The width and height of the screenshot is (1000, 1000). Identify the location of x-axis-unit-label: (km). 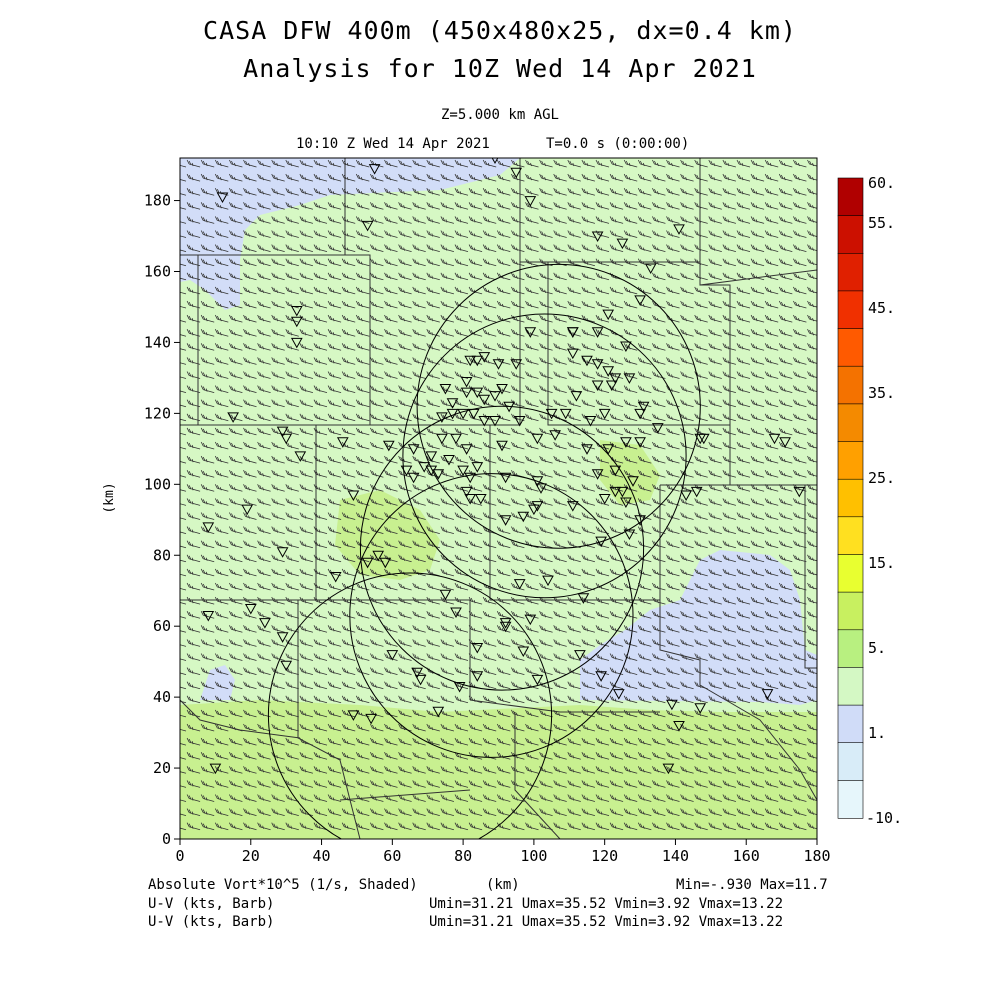
(503, 885).